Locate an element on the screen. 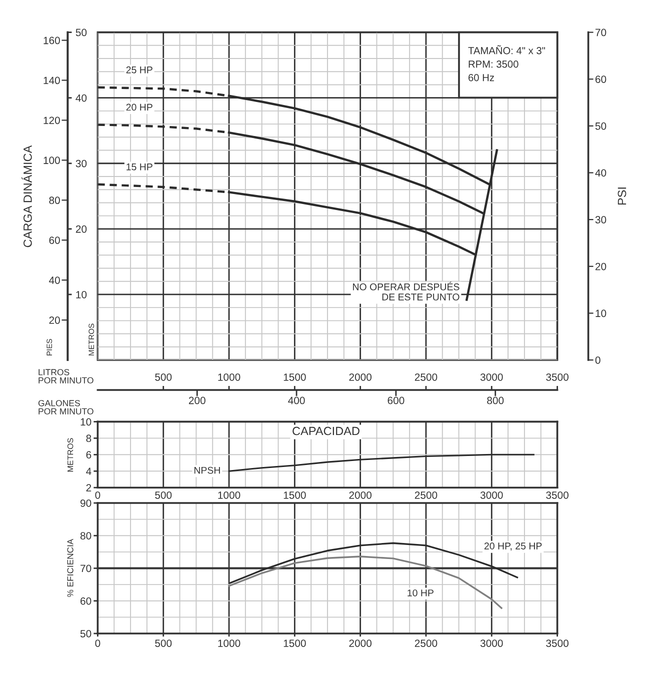  y3-tick-label: 0 is located at coordinates (597, 360).